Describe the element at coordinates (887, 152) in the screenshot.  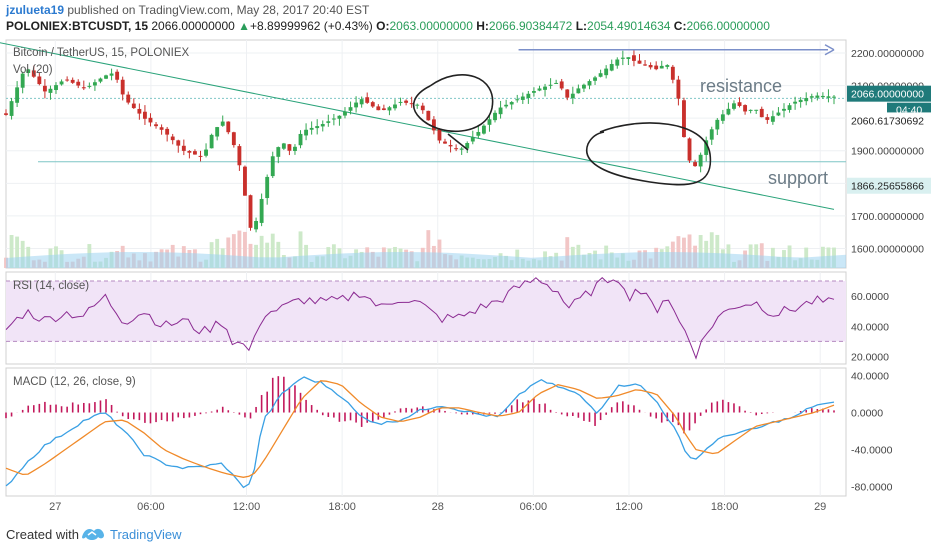
I see `price-axis-label: 1900.00000000` at that location.